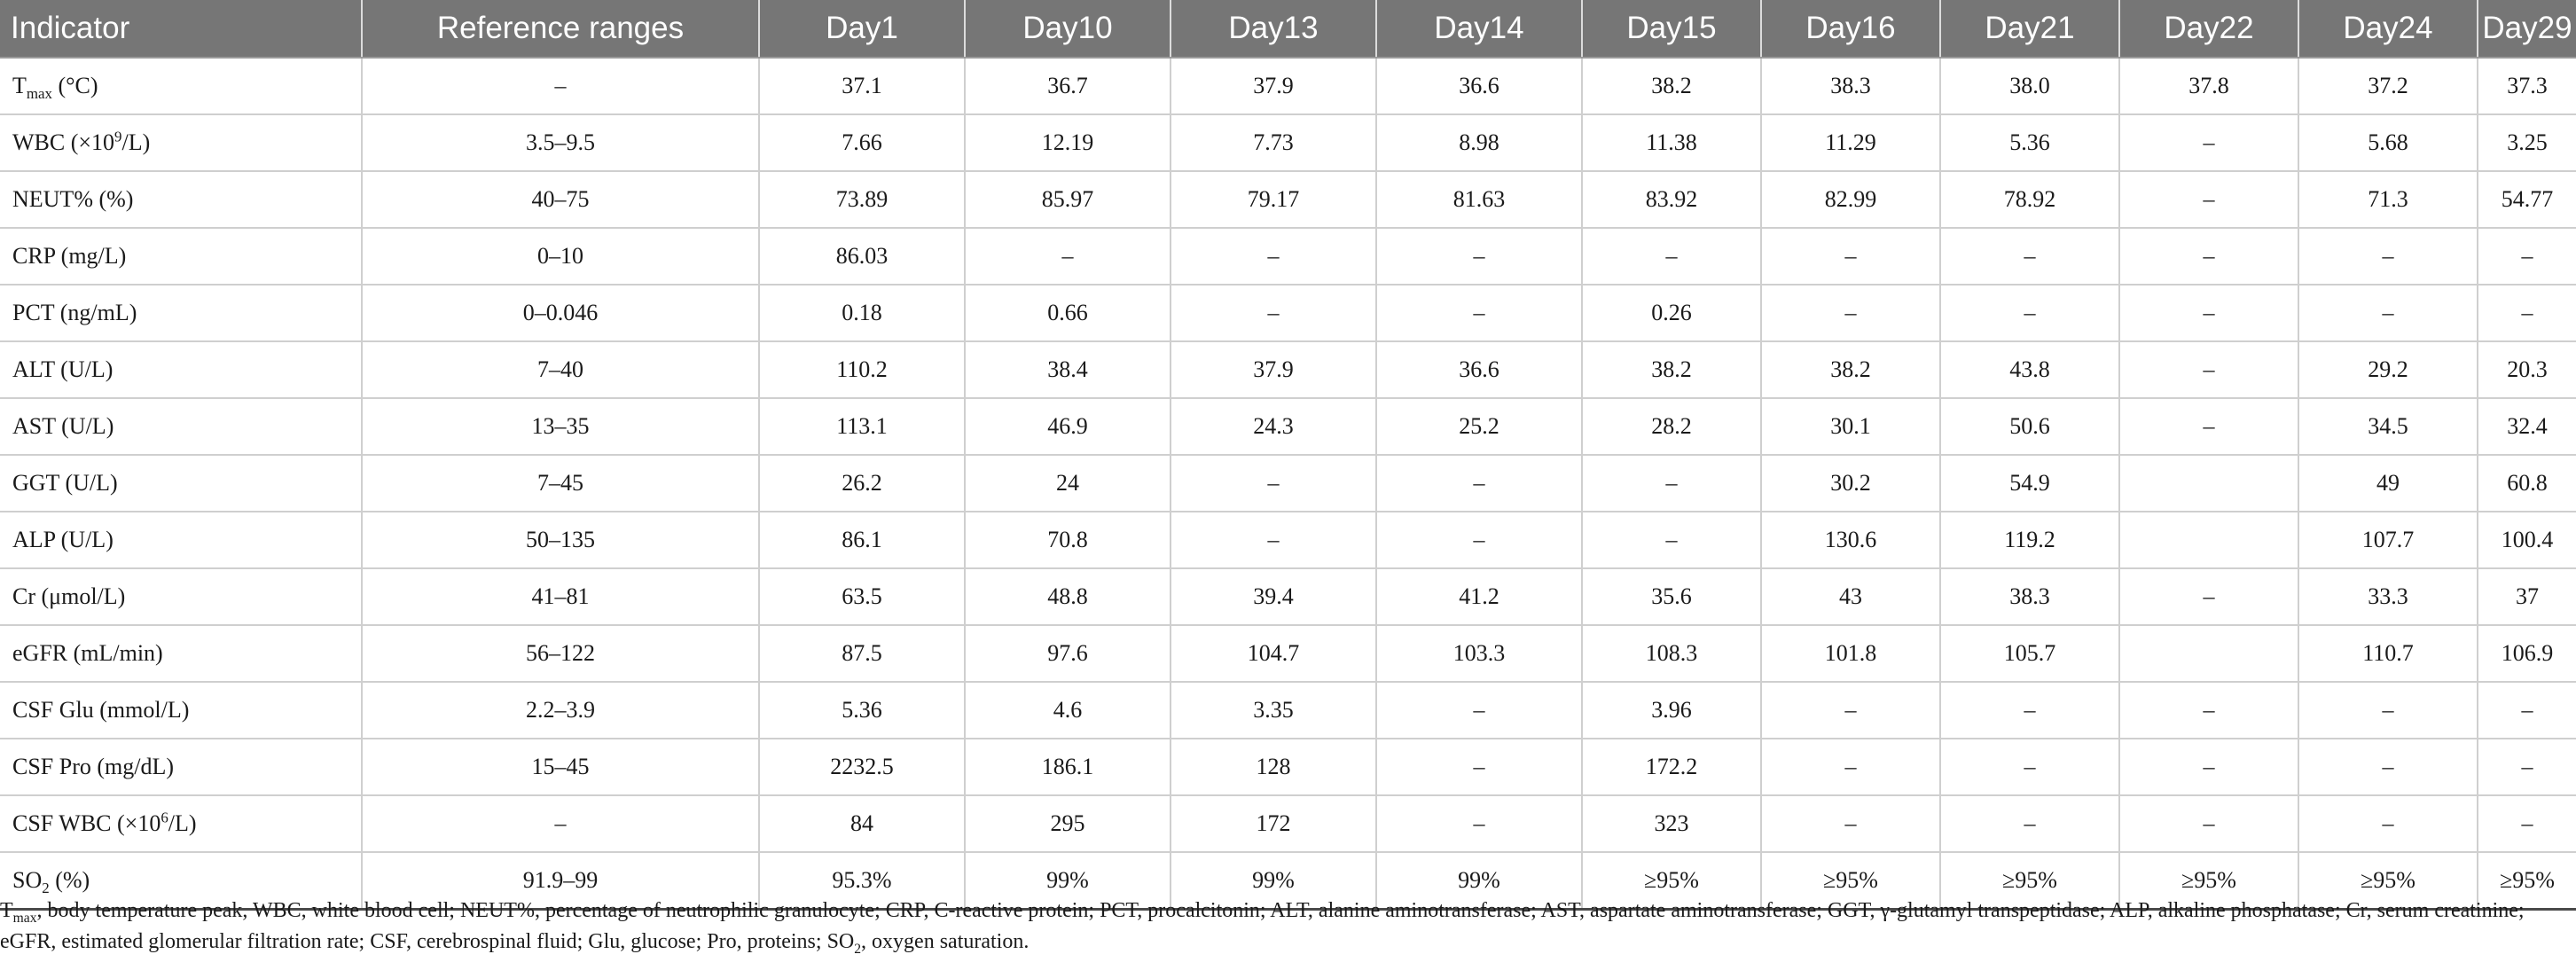 This screenshot has height=970, width=2576. What do you see at coordinates (2388, 483) in the screenshot?
I see `value-cell: 49` at bounding box center [2388, 483].